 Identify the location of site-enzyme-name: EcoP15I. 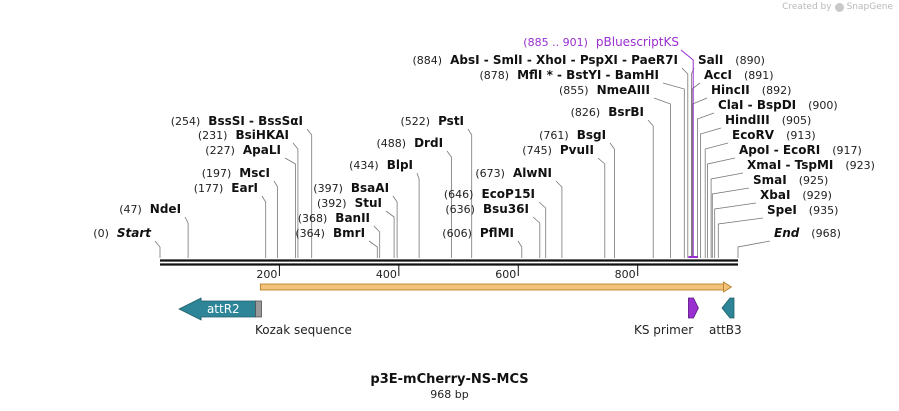
(509, 194).